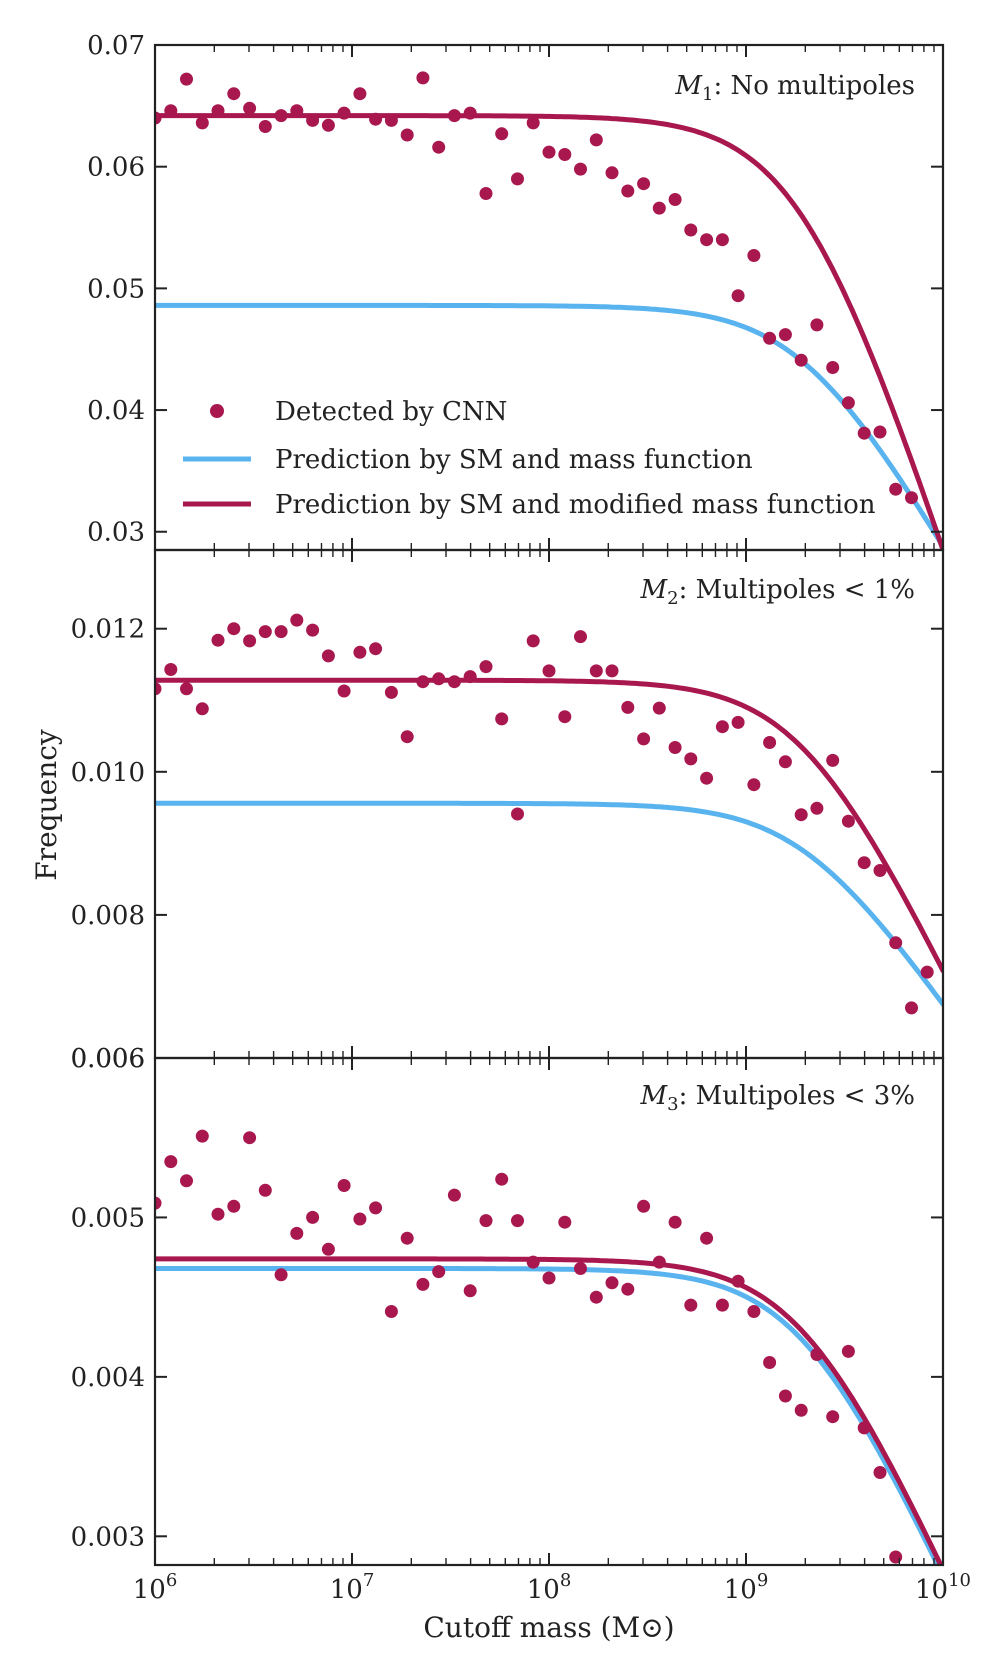 Image resolution: width=996 pixels, height=1661 pixels. I want to click on y-tick-label: 0.05, so click(116, 289).